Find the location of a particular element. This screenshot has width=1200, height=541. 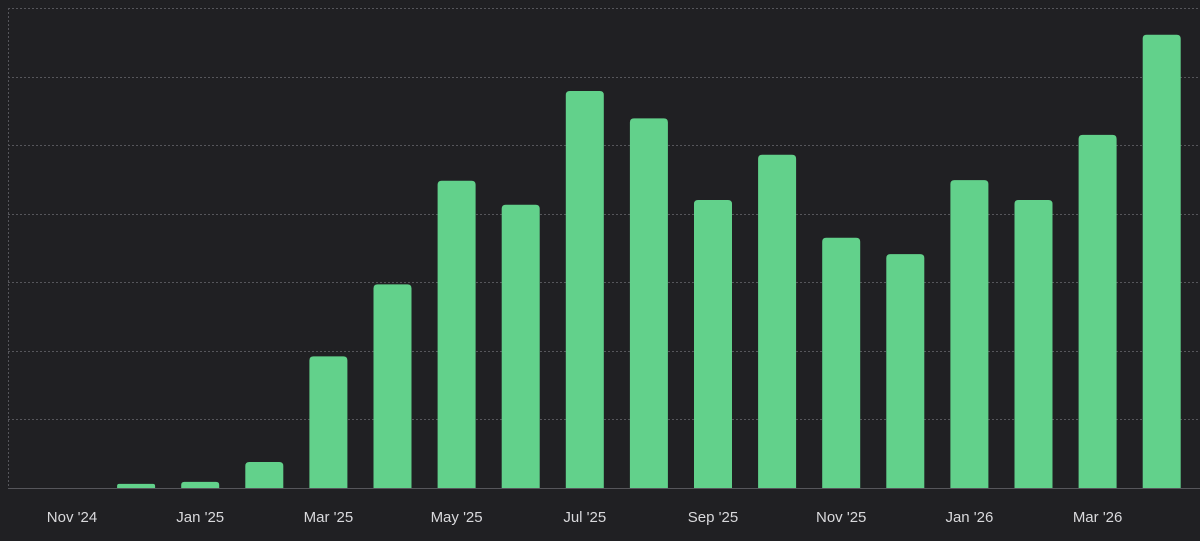

x-tick-label: Sep '25 is located at coordinates (713, 517).